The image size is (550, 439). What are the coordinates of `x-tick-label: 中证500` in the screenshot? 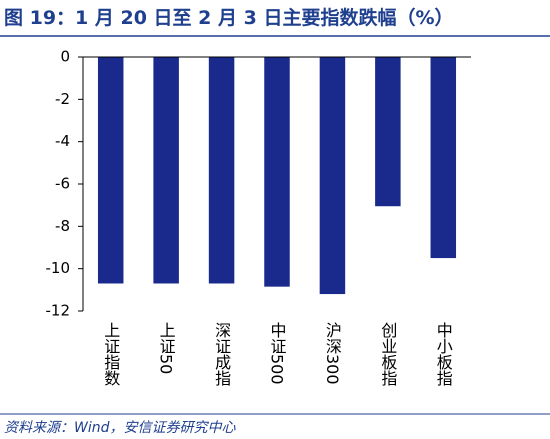 It's located at (277, 353).